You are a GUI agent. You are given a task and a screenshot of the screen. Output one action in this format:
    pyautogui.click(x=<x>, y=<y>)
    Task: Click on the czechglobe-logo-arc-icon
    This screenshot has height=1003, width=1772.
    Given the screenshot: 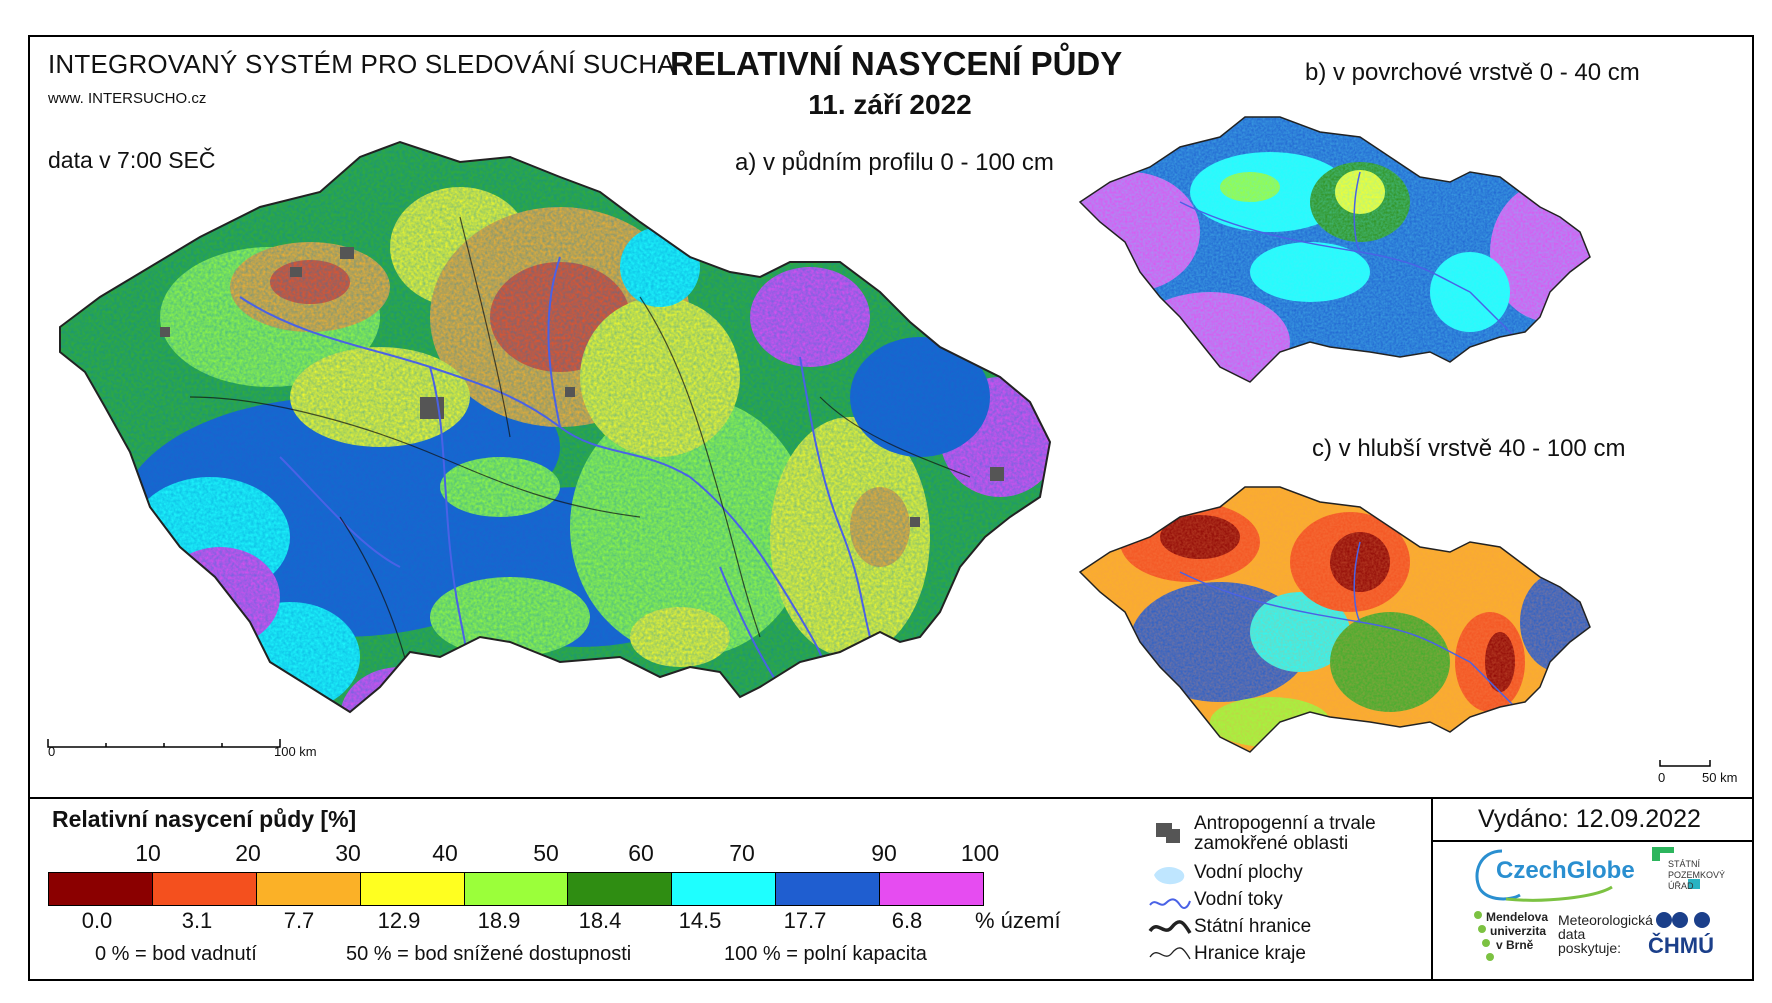 What is the action you would take?
    pyautogui.click(x=1544, y=875)
    